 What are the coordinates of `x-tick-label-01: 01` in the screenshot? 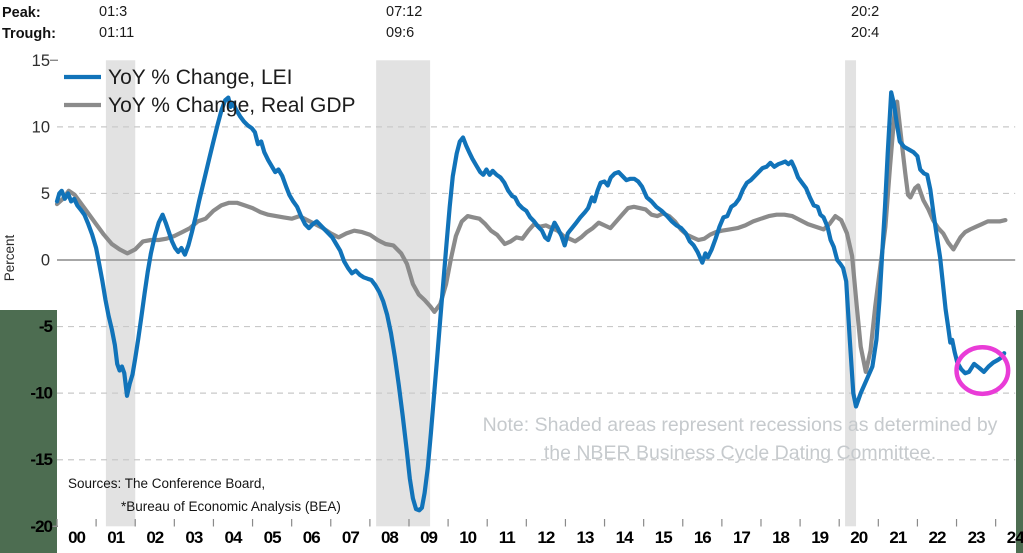 It's located at (115, 537).